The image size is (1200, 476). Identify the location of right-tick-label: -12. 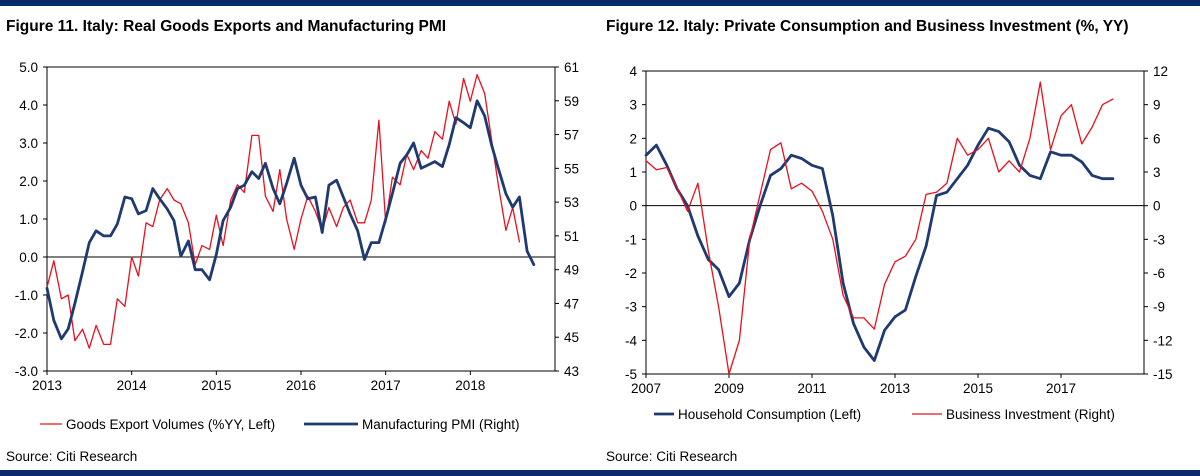
(1163, 340).